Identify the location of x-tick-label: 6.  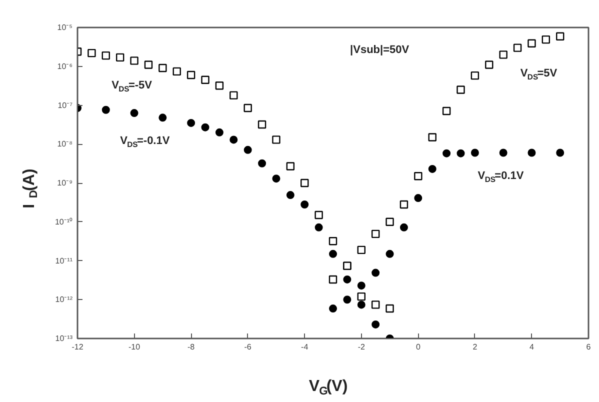
(589, 347).